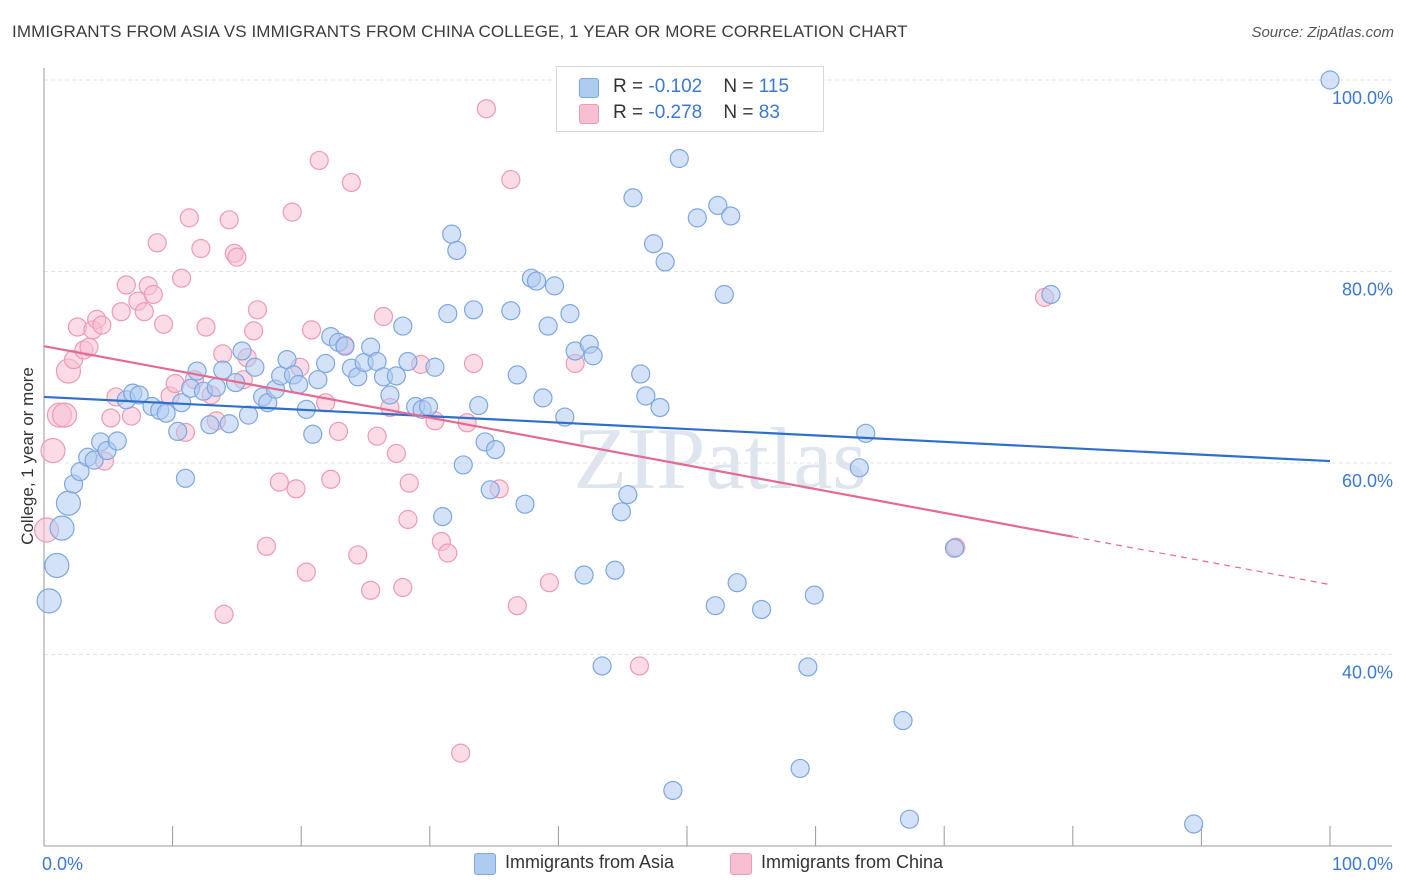 This screenshot has height=892, width=1406. Describe the element at coordinates (852, 862) in the screenshot. I see `china-legend-label: Immigrants from China` at that location.